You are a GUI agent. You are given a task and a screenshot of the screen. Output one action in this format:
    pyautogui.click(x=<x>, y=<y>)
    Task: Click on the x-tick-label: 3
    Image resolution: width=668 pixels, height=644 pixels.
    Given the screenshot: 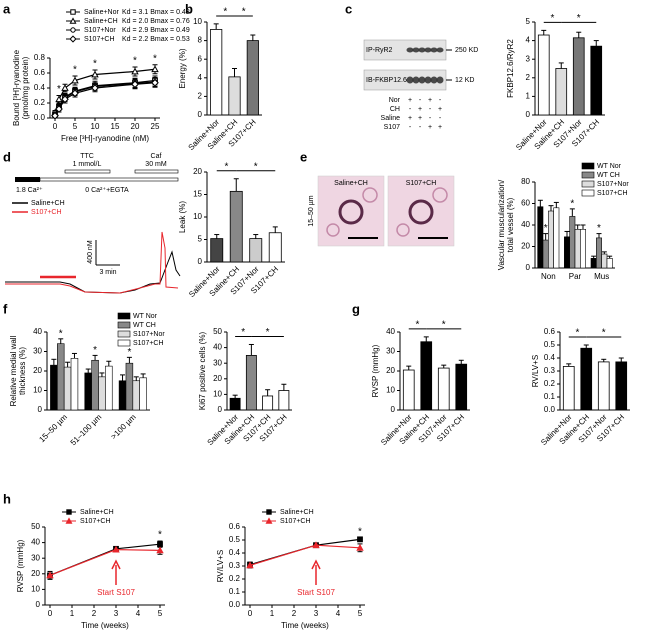 What is the action you would take?
    pyautogui.click(x=316, y=613)
    